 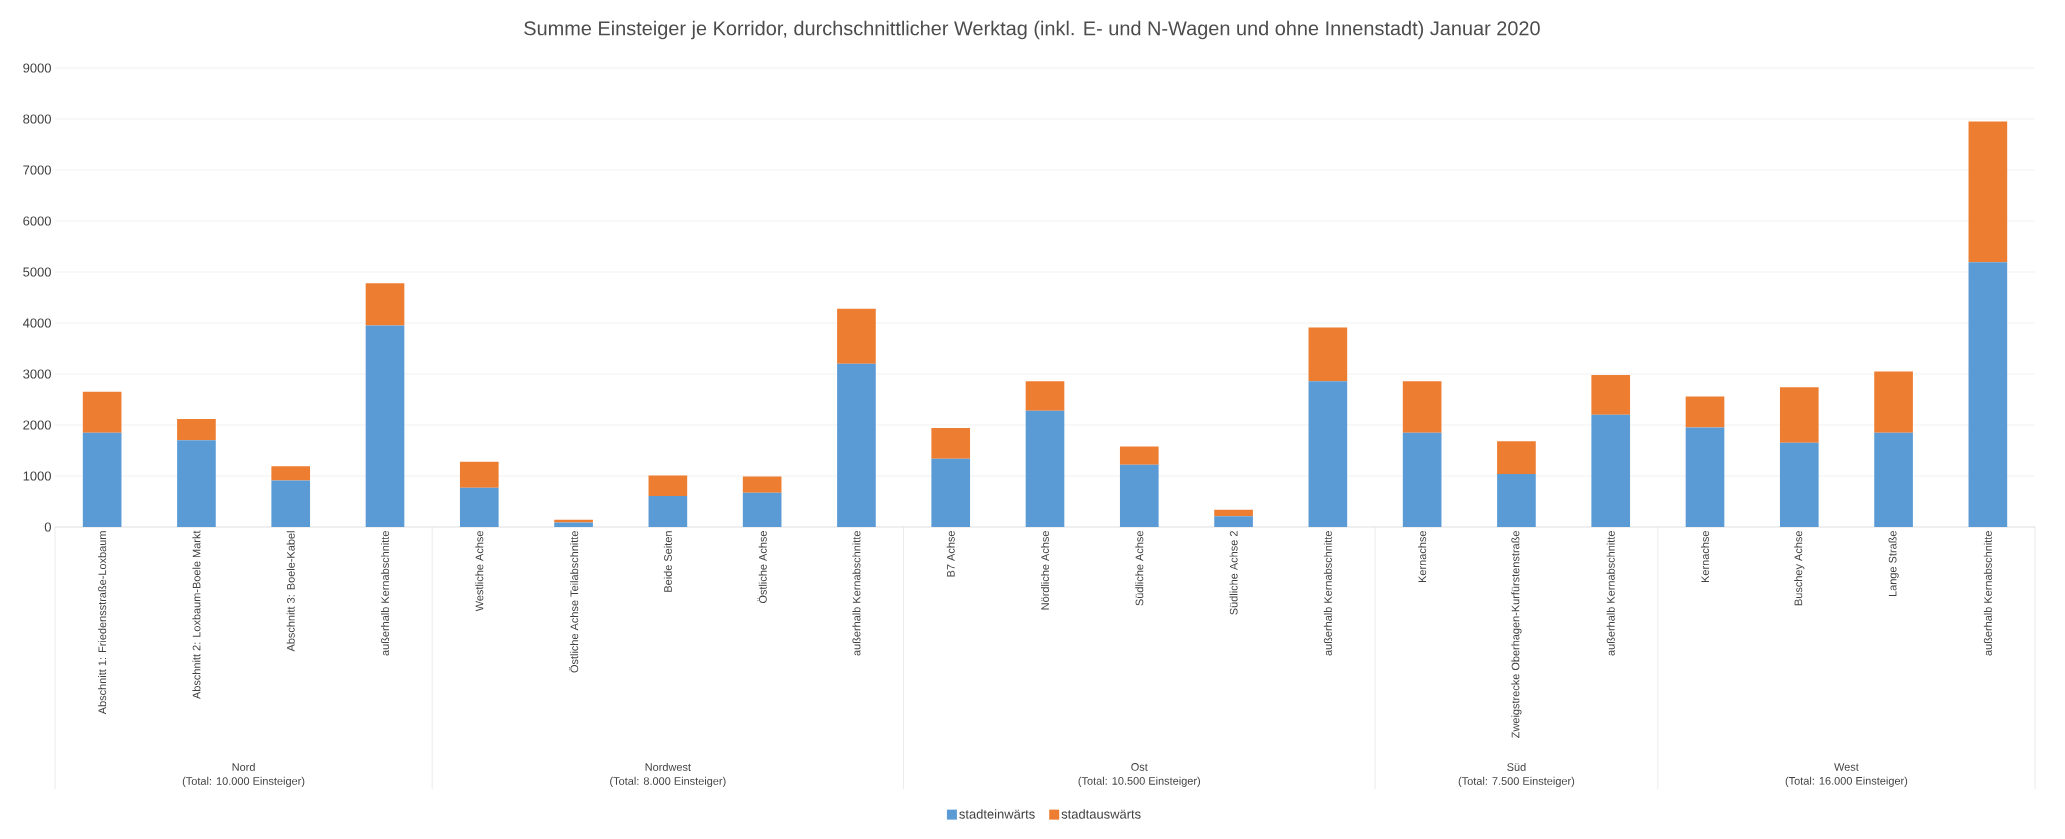 What do you see at coordinates (1799, 568) in the screenshot?
I see `x-tick-label: Buschey Achse` at bounding box center [1799, 568].